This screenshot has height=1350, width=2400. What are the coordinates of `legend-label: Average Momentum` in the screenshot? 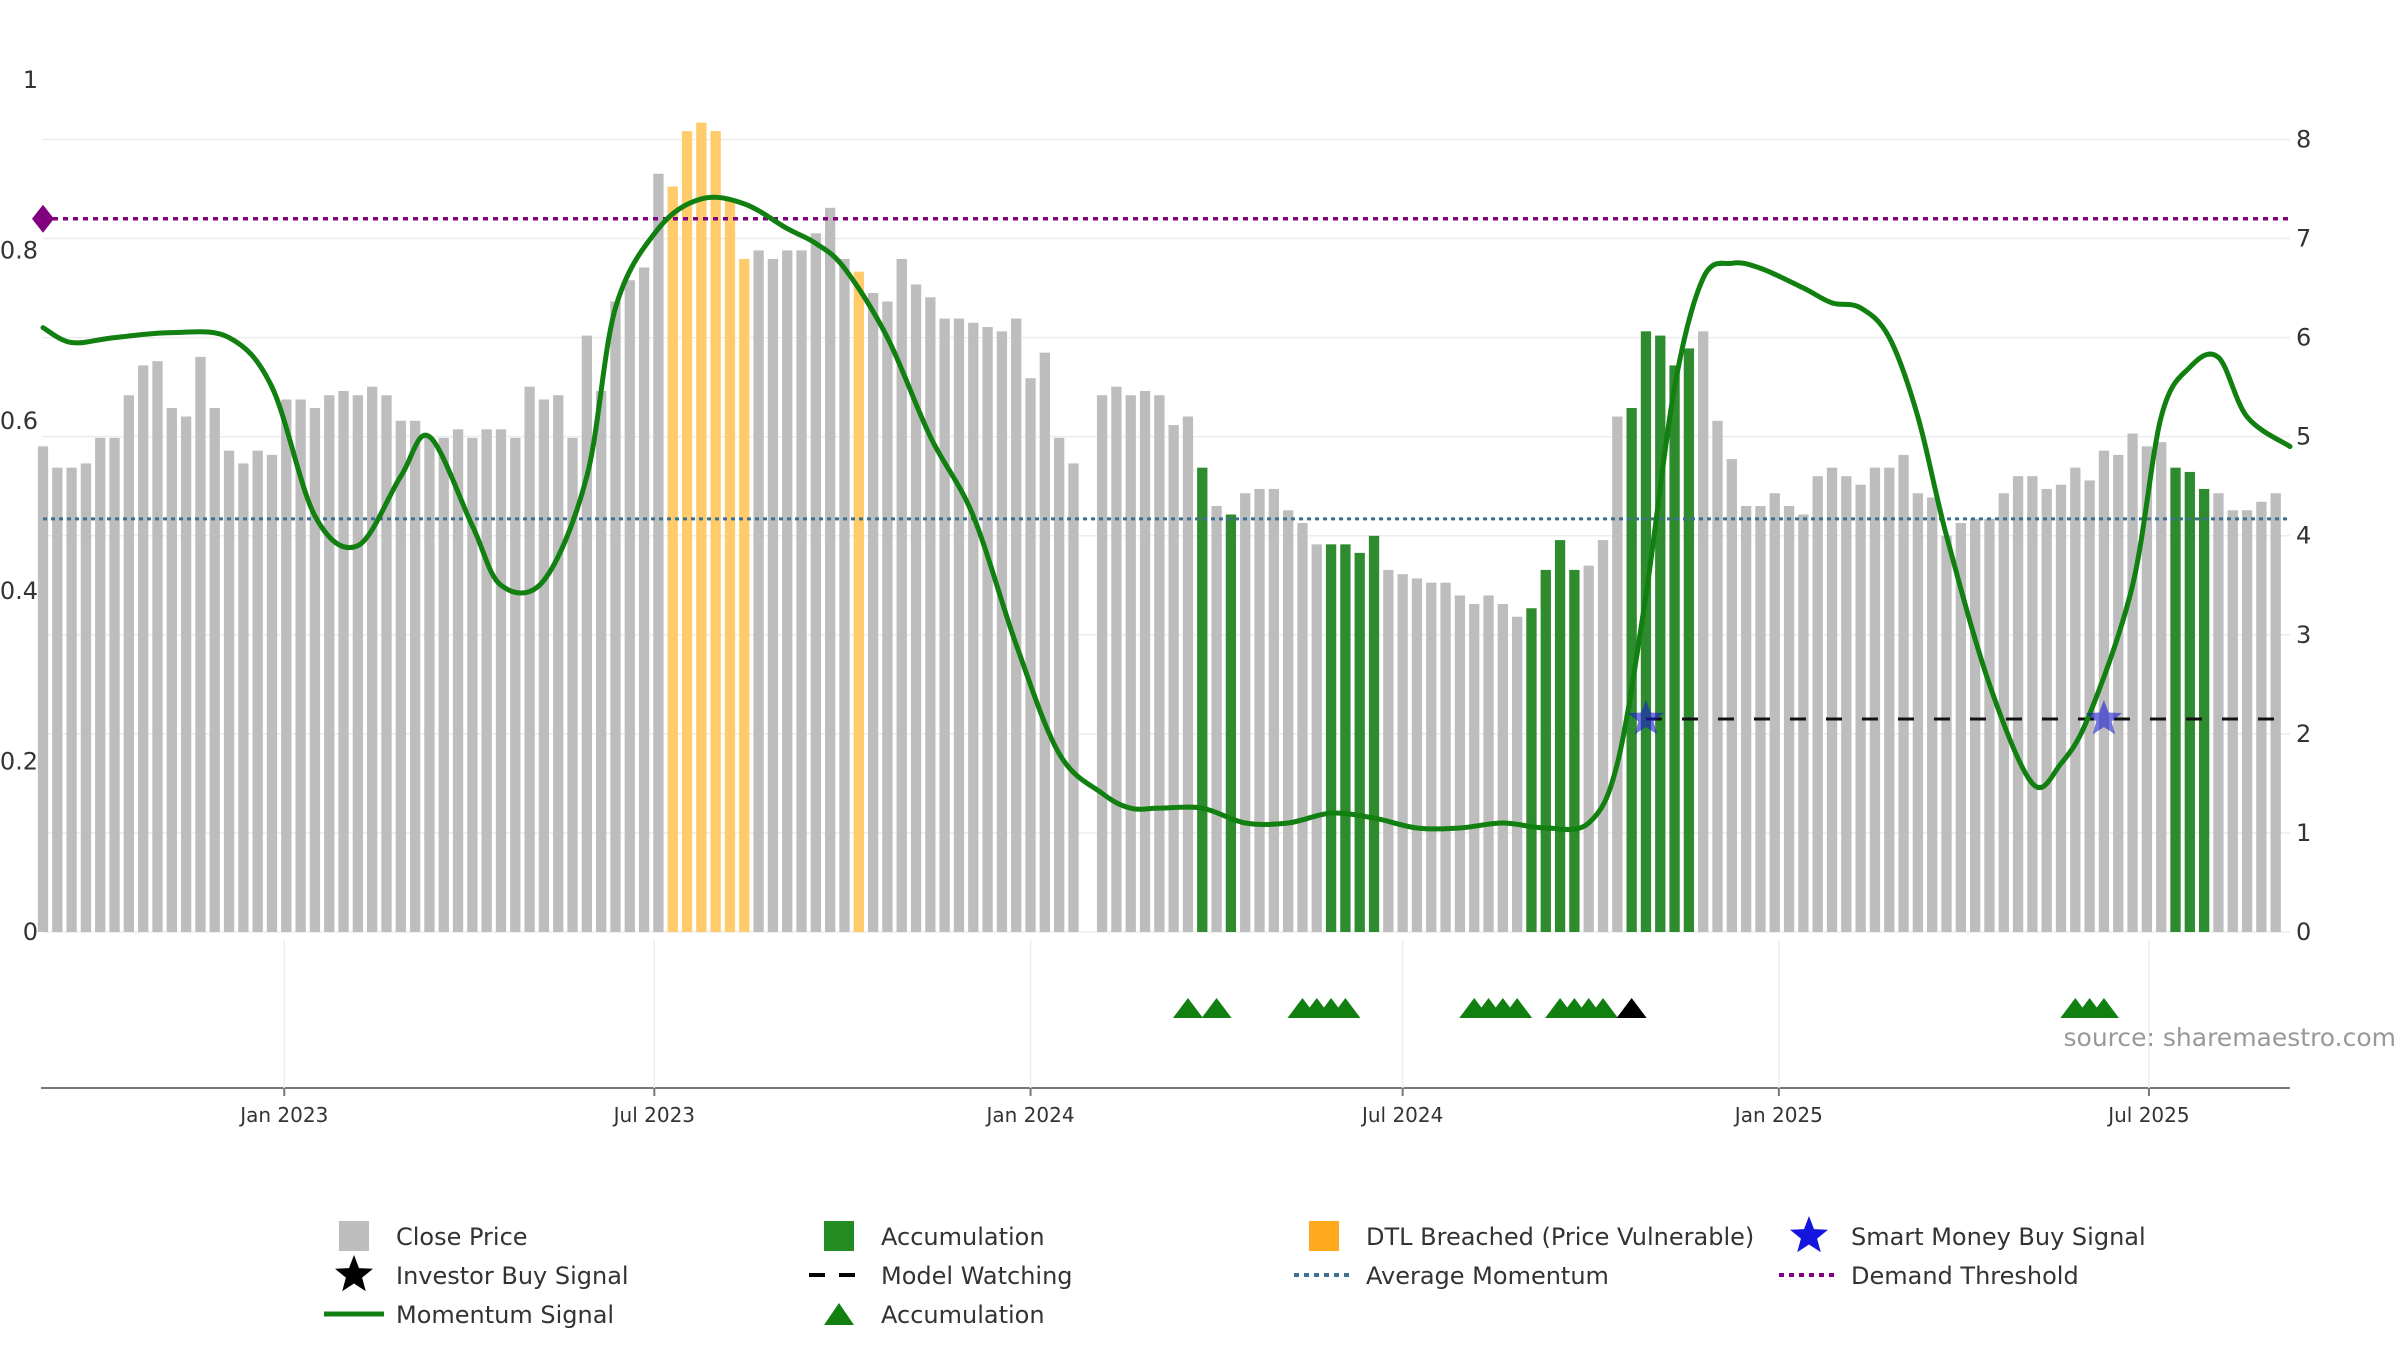 It's located at (1487, 1276).